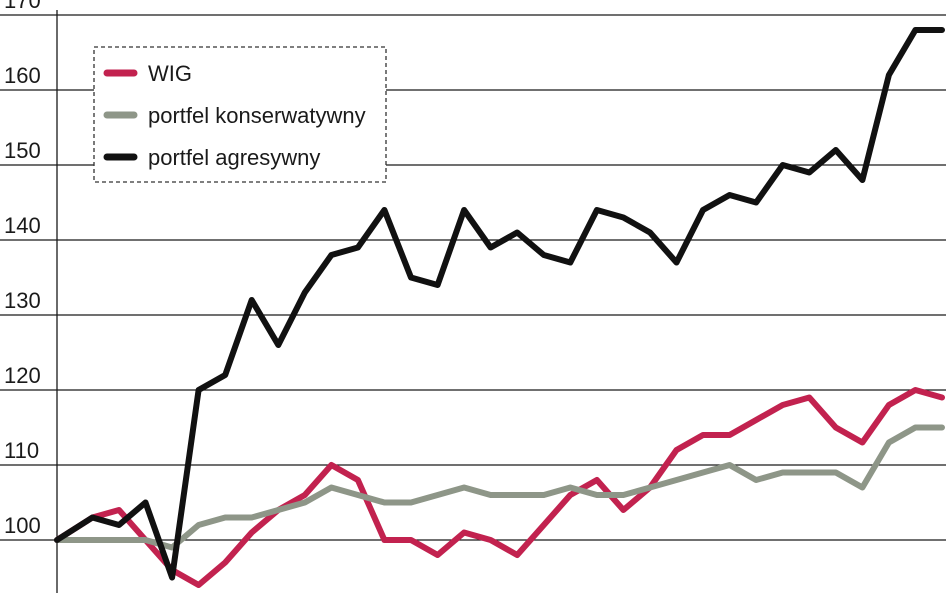 Image resolution: width=948 pixels, height=593 pixels. Describe the element at coordinates (22, 525) in the screenshot. I see `y-tick-label: 100` at that location.